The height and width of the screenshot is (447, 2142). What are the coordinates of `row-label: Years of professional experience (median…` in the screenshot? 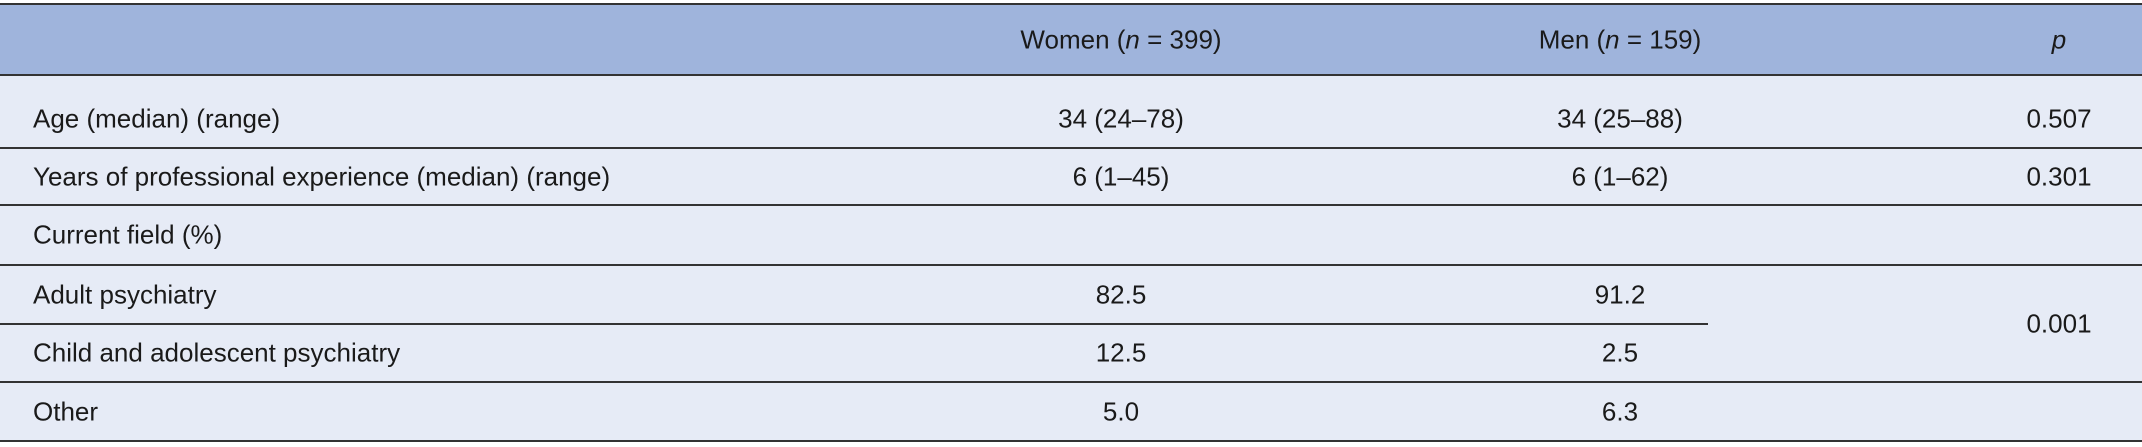 It's located at (322, 176).